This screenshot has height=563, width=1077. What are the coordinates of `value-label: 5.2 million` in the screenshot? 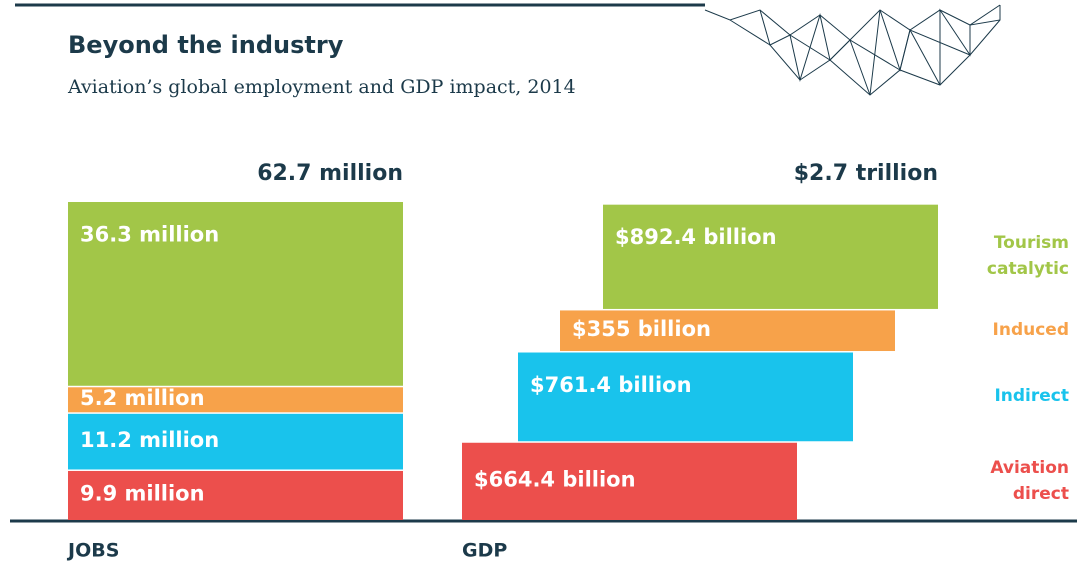 It's located at (142, 398).